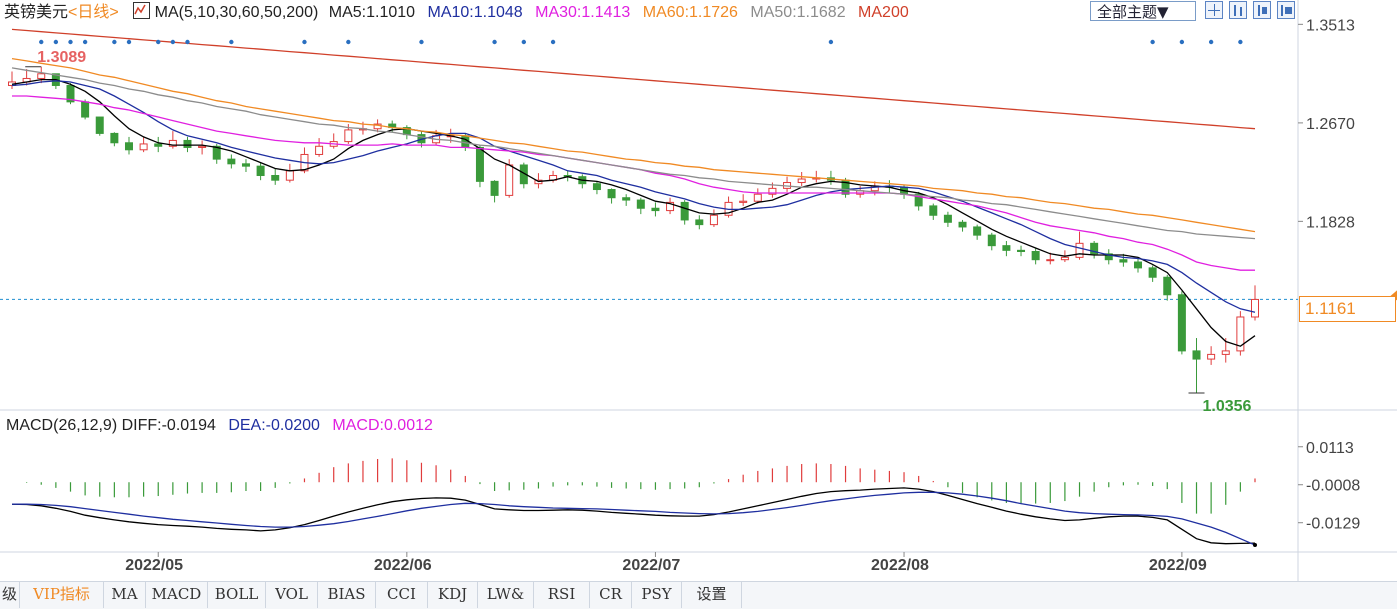 The image size is (1397, 609). Describe the element at coordinates (62, 595) in the screenshot. I see `tab-vip-indicator: VIP指标` at that location.